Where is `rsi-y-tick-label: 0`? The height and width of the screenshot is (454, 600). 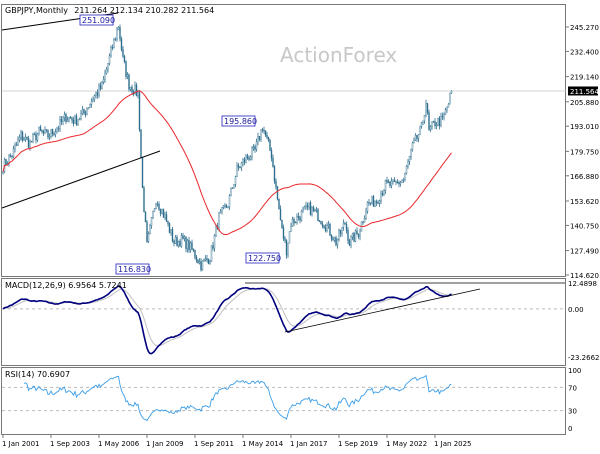
rsi-y-tick-label: 0 is located at coordinates (570, 429).